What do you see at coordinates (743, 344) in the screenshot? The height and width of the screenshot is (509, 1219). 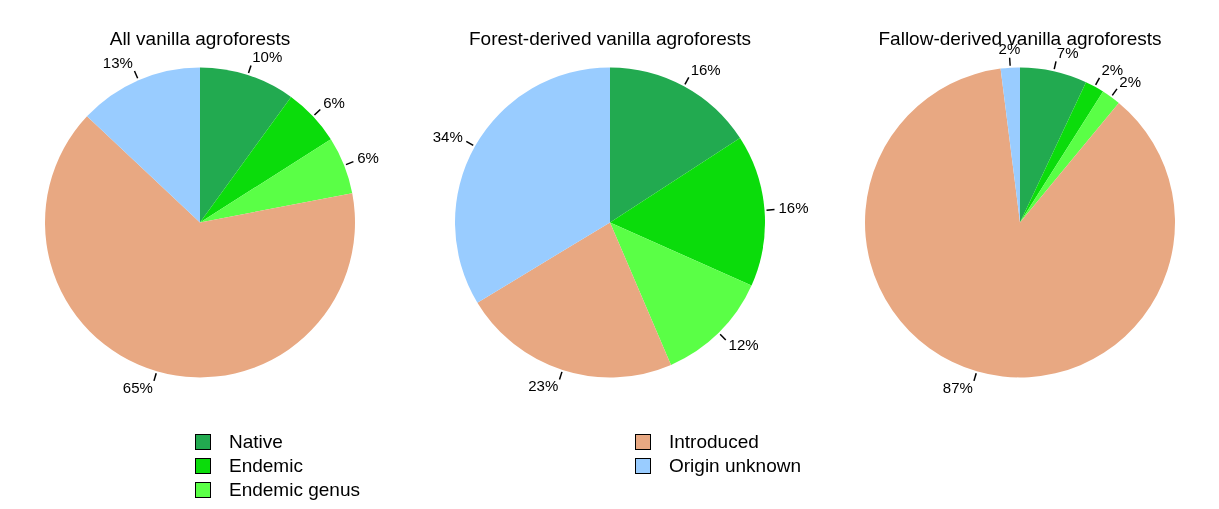 I see `data-label: 12%` at bounding box center [743, 344].